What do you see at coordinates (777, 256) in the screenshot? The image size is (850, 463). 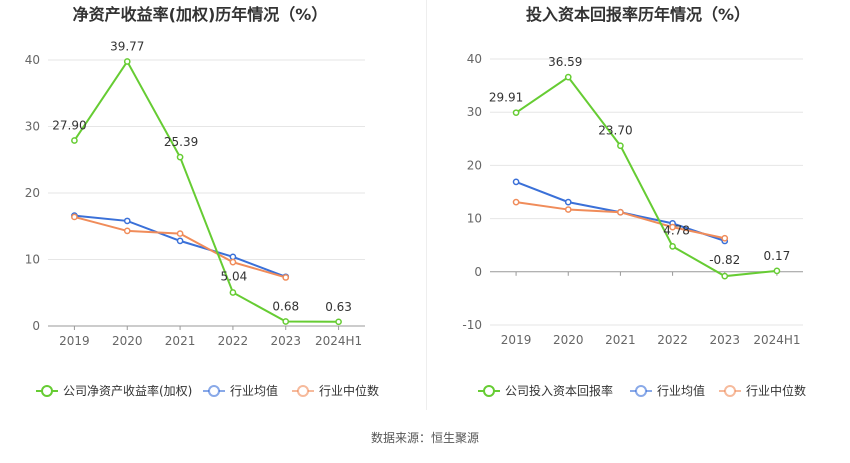 I see `data-label: 0.17` at bounding box center [777, 256].